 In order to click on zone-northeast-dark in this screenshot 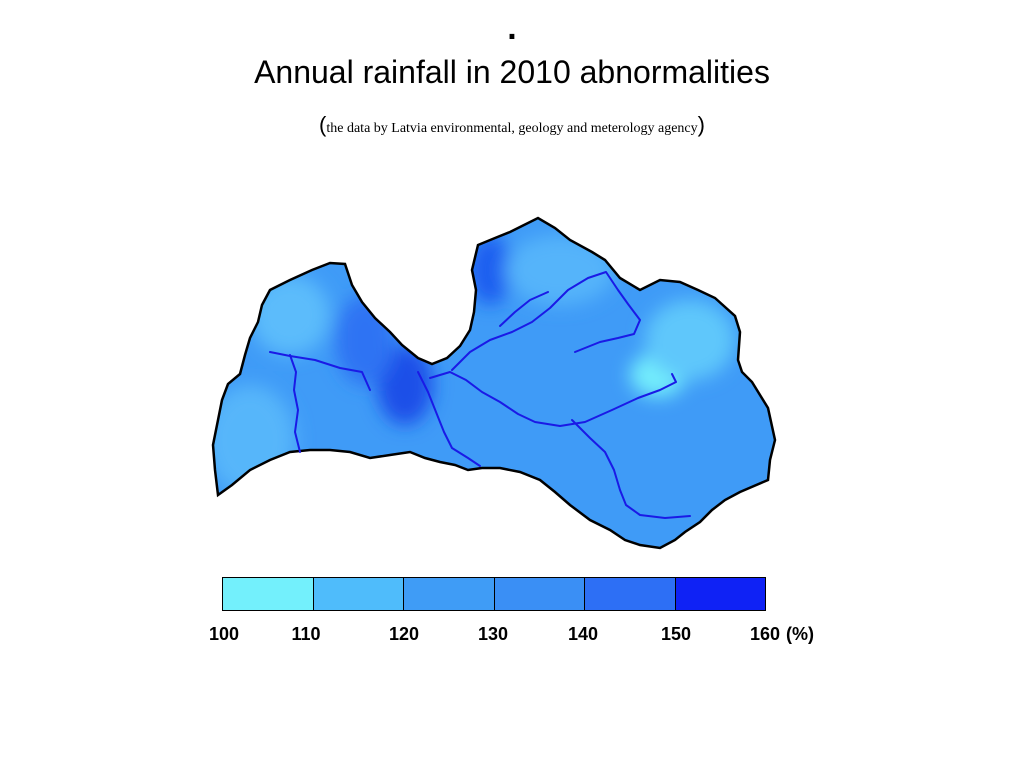, I will do `click(490, 270)`.